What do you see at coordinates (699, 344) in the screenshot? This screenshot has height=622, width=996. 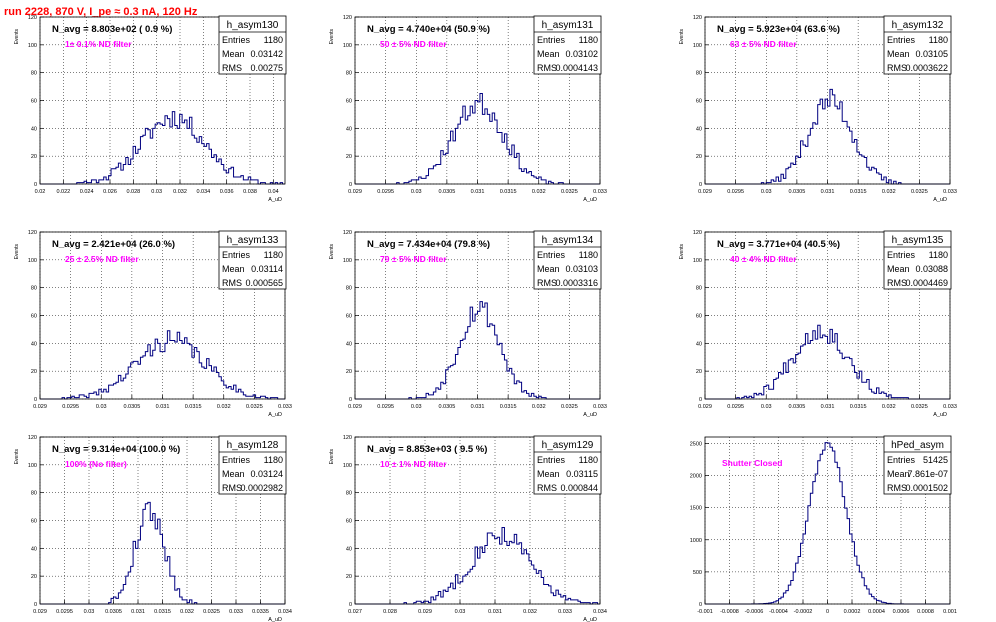 I see `y-tick-label: 40` at bounding box center [699, 344].